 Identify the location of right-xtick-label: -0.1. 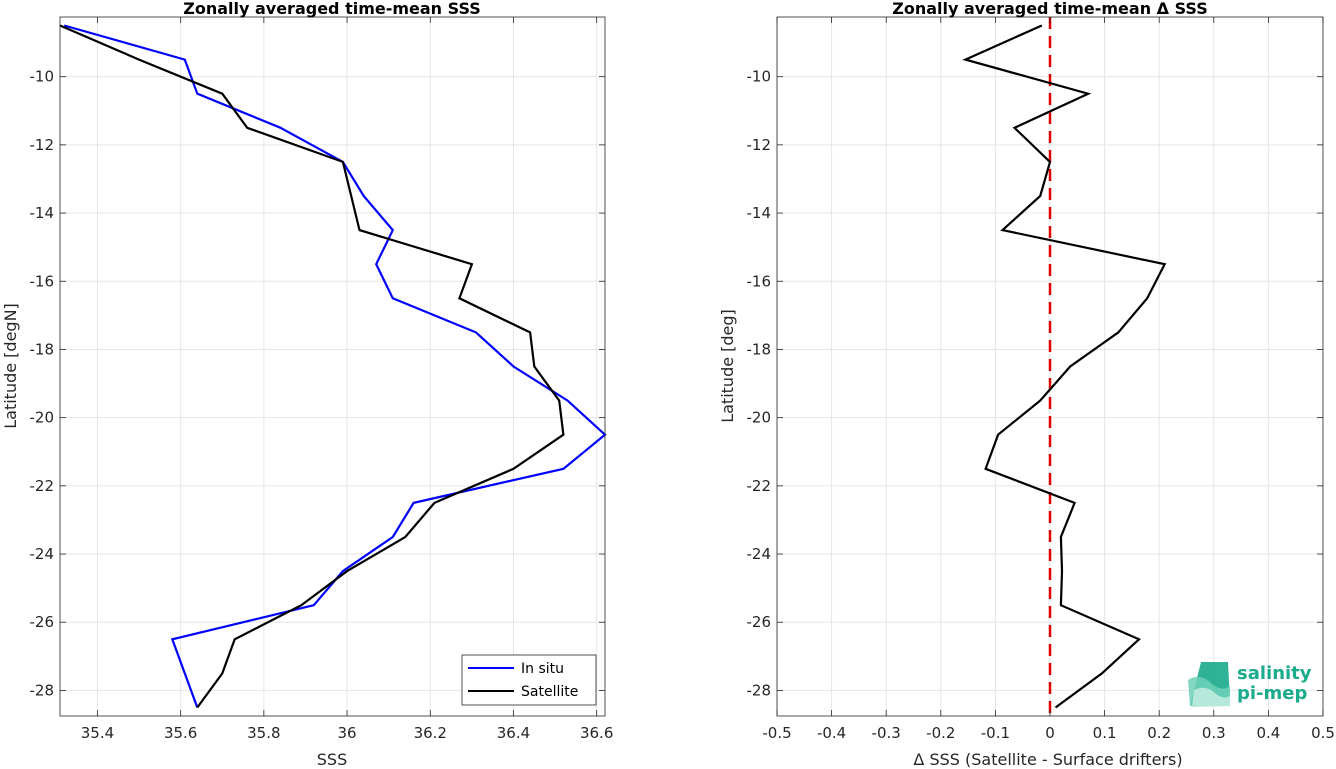
(995, 733).